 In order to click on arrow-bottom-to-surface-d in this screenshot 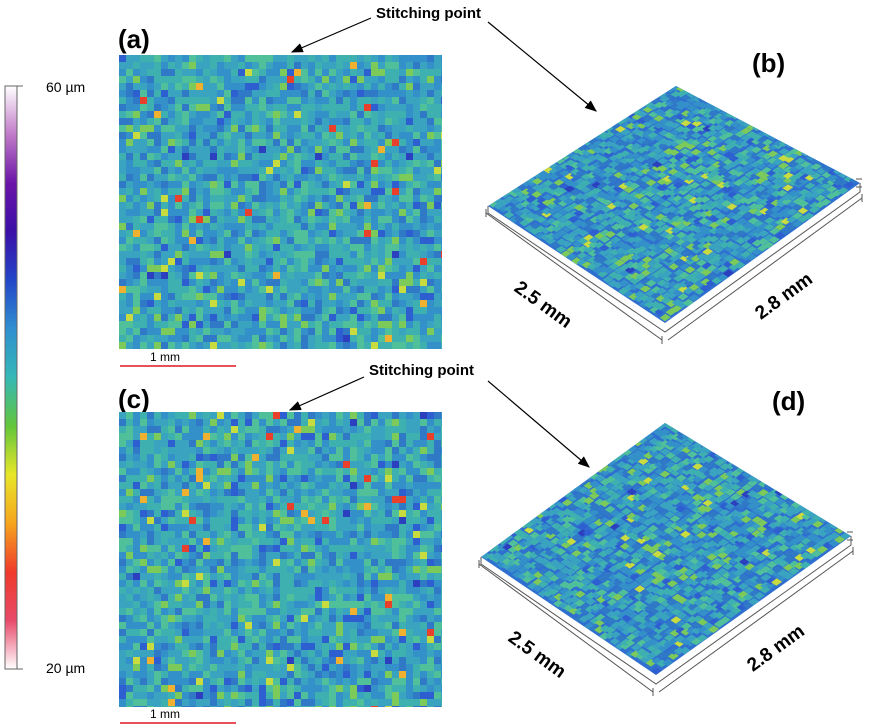, I will do `click(538, 424)`.